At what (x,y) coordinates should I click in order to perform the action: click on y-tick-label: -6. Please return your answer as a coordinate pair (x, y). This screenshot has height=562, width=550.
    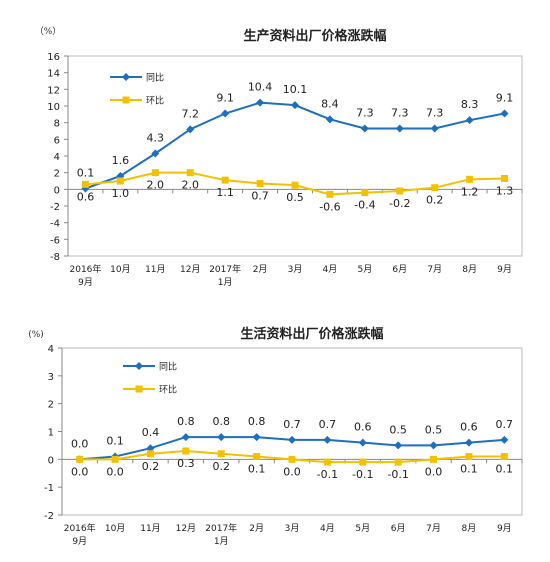
    Looking at the image, I should click on (55, 240).